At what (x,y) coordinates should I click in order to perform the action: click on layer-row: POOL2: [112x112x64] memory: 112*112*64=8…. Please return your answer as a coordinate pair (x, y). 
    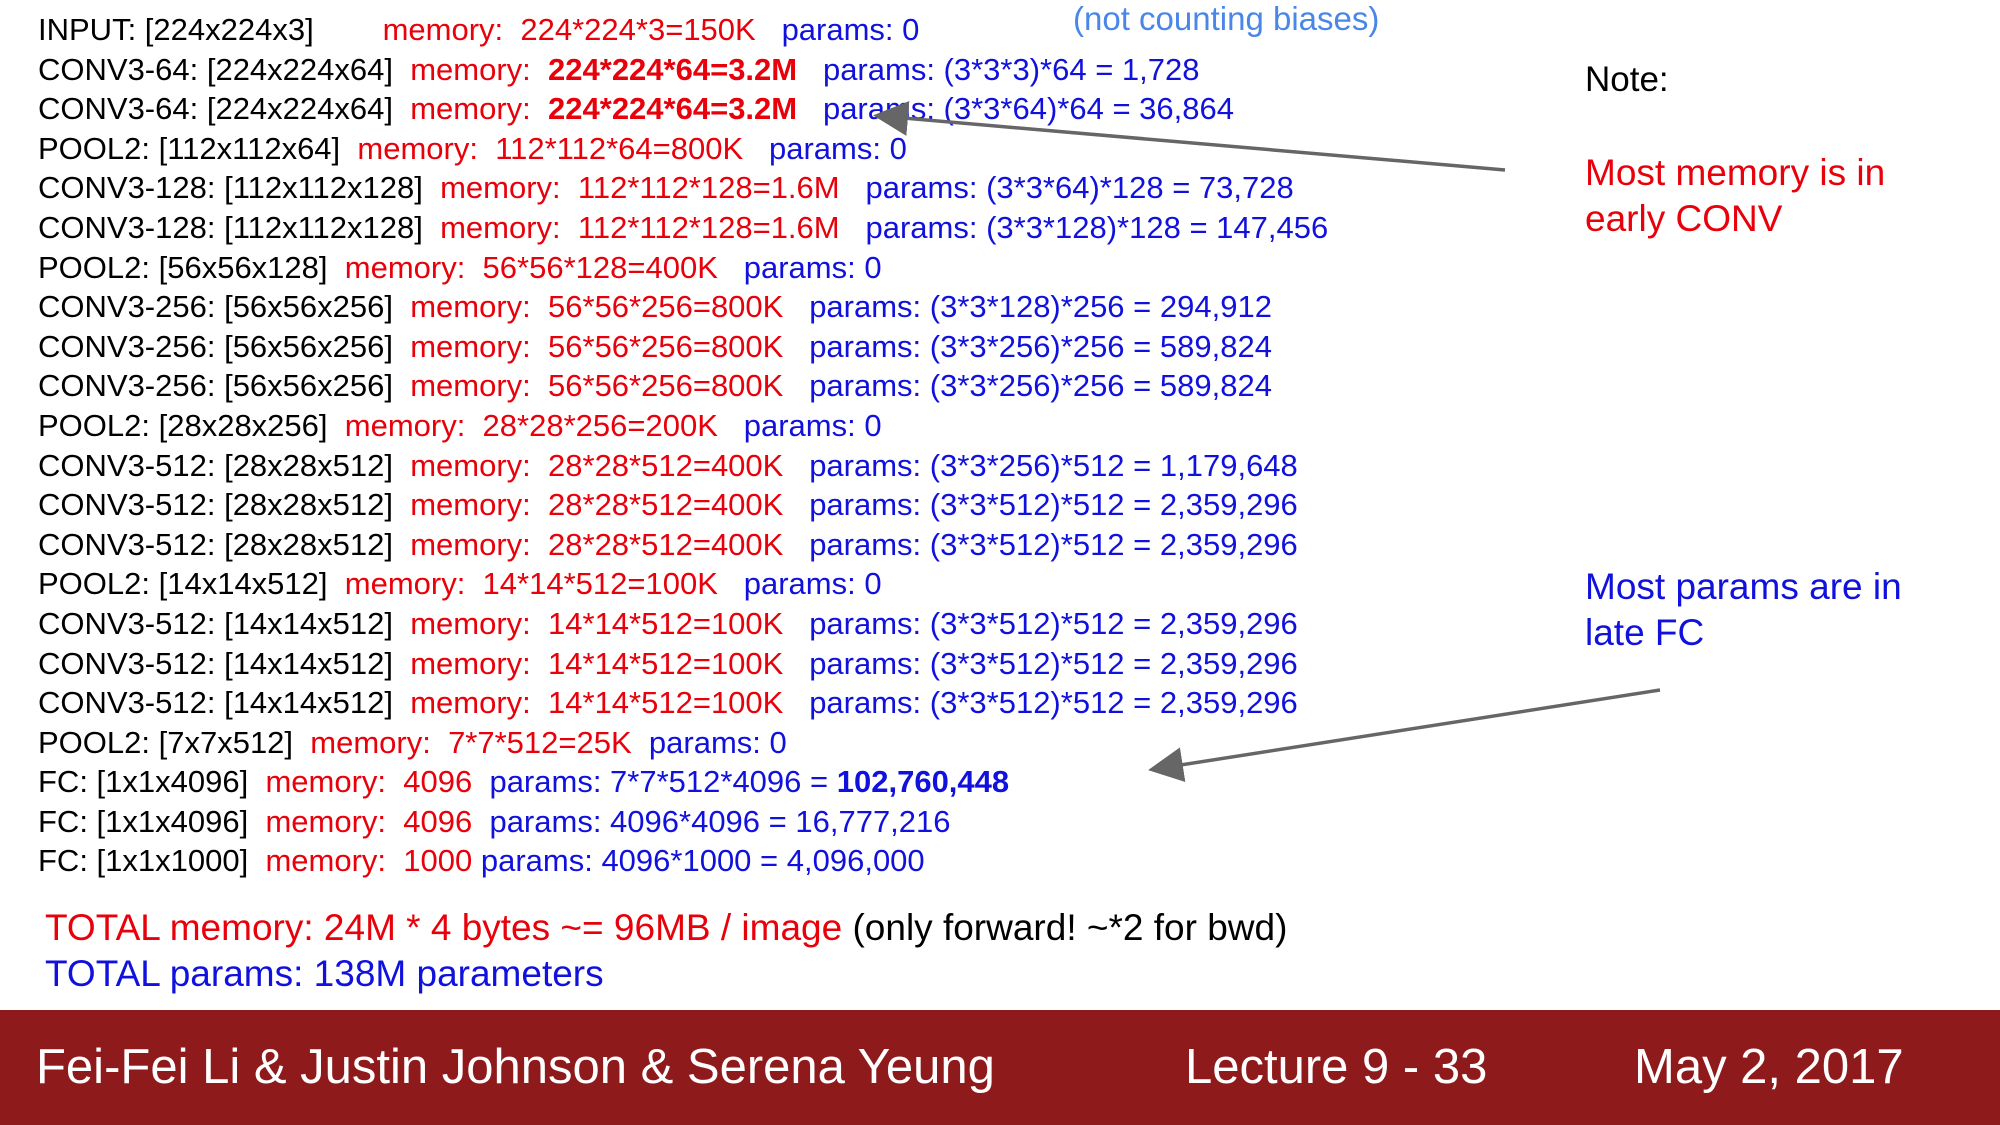
    Looking at the image, I should click on (683, 149).